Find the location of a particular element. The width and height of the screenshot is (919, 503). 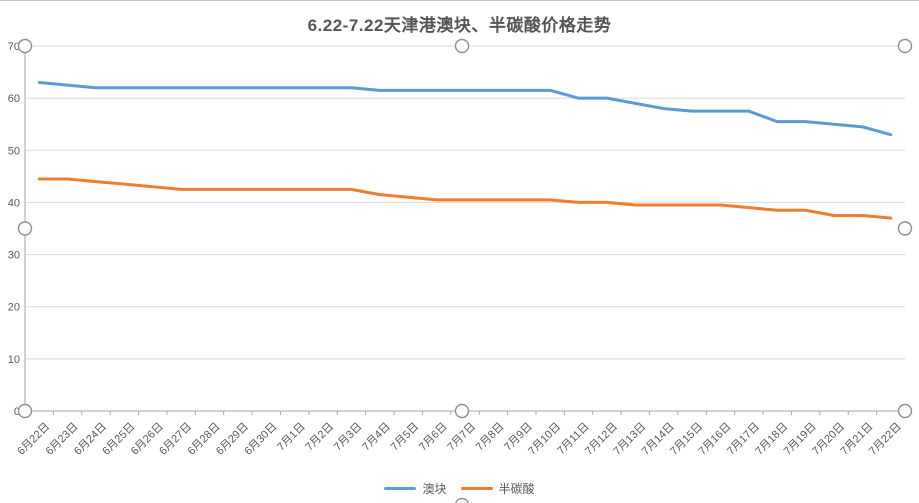

y-axis-label: 60 is located at coordinates (14, 99).